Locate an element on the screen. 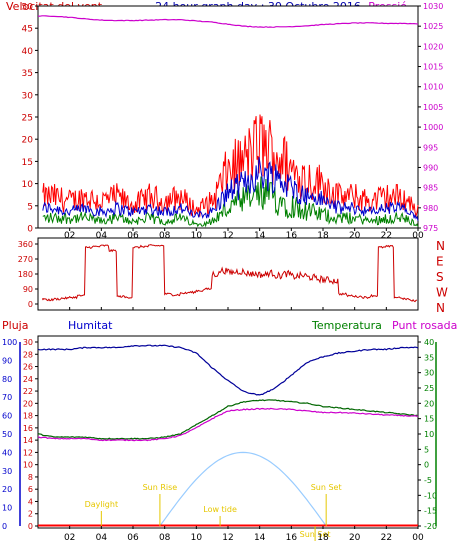 This screenshot has height=544, width=457. humidity-x-tick-label: 18 is located at coordinates (323, 538).